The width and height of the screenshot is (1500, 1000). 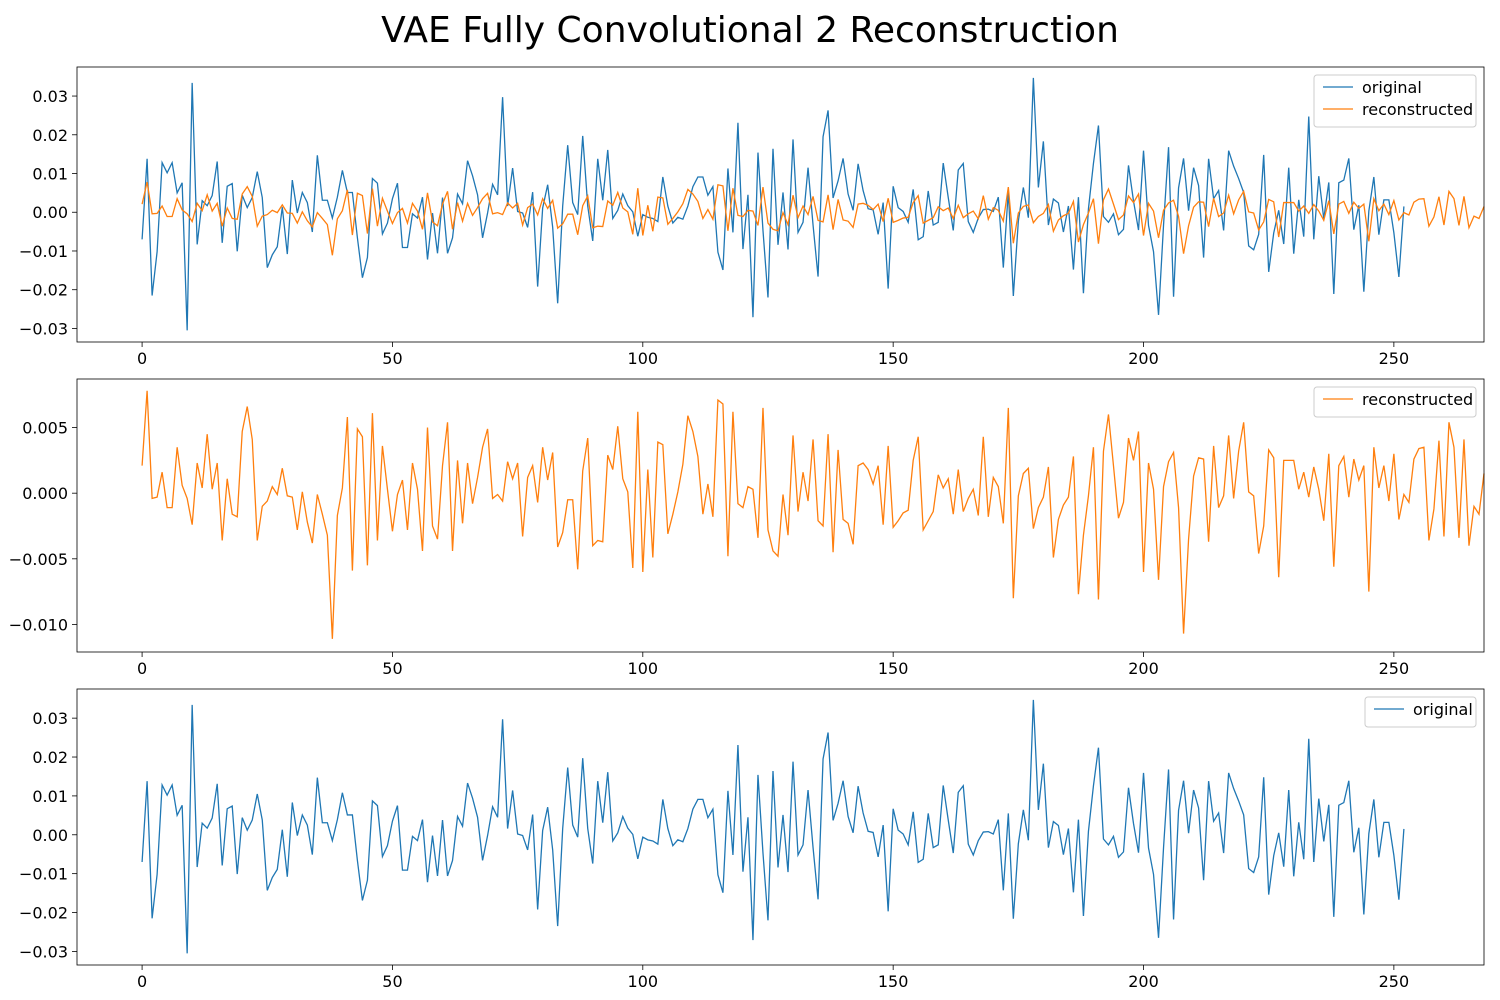 I want to click on y-tick-label: 0.005, so click(x=45, y=428).